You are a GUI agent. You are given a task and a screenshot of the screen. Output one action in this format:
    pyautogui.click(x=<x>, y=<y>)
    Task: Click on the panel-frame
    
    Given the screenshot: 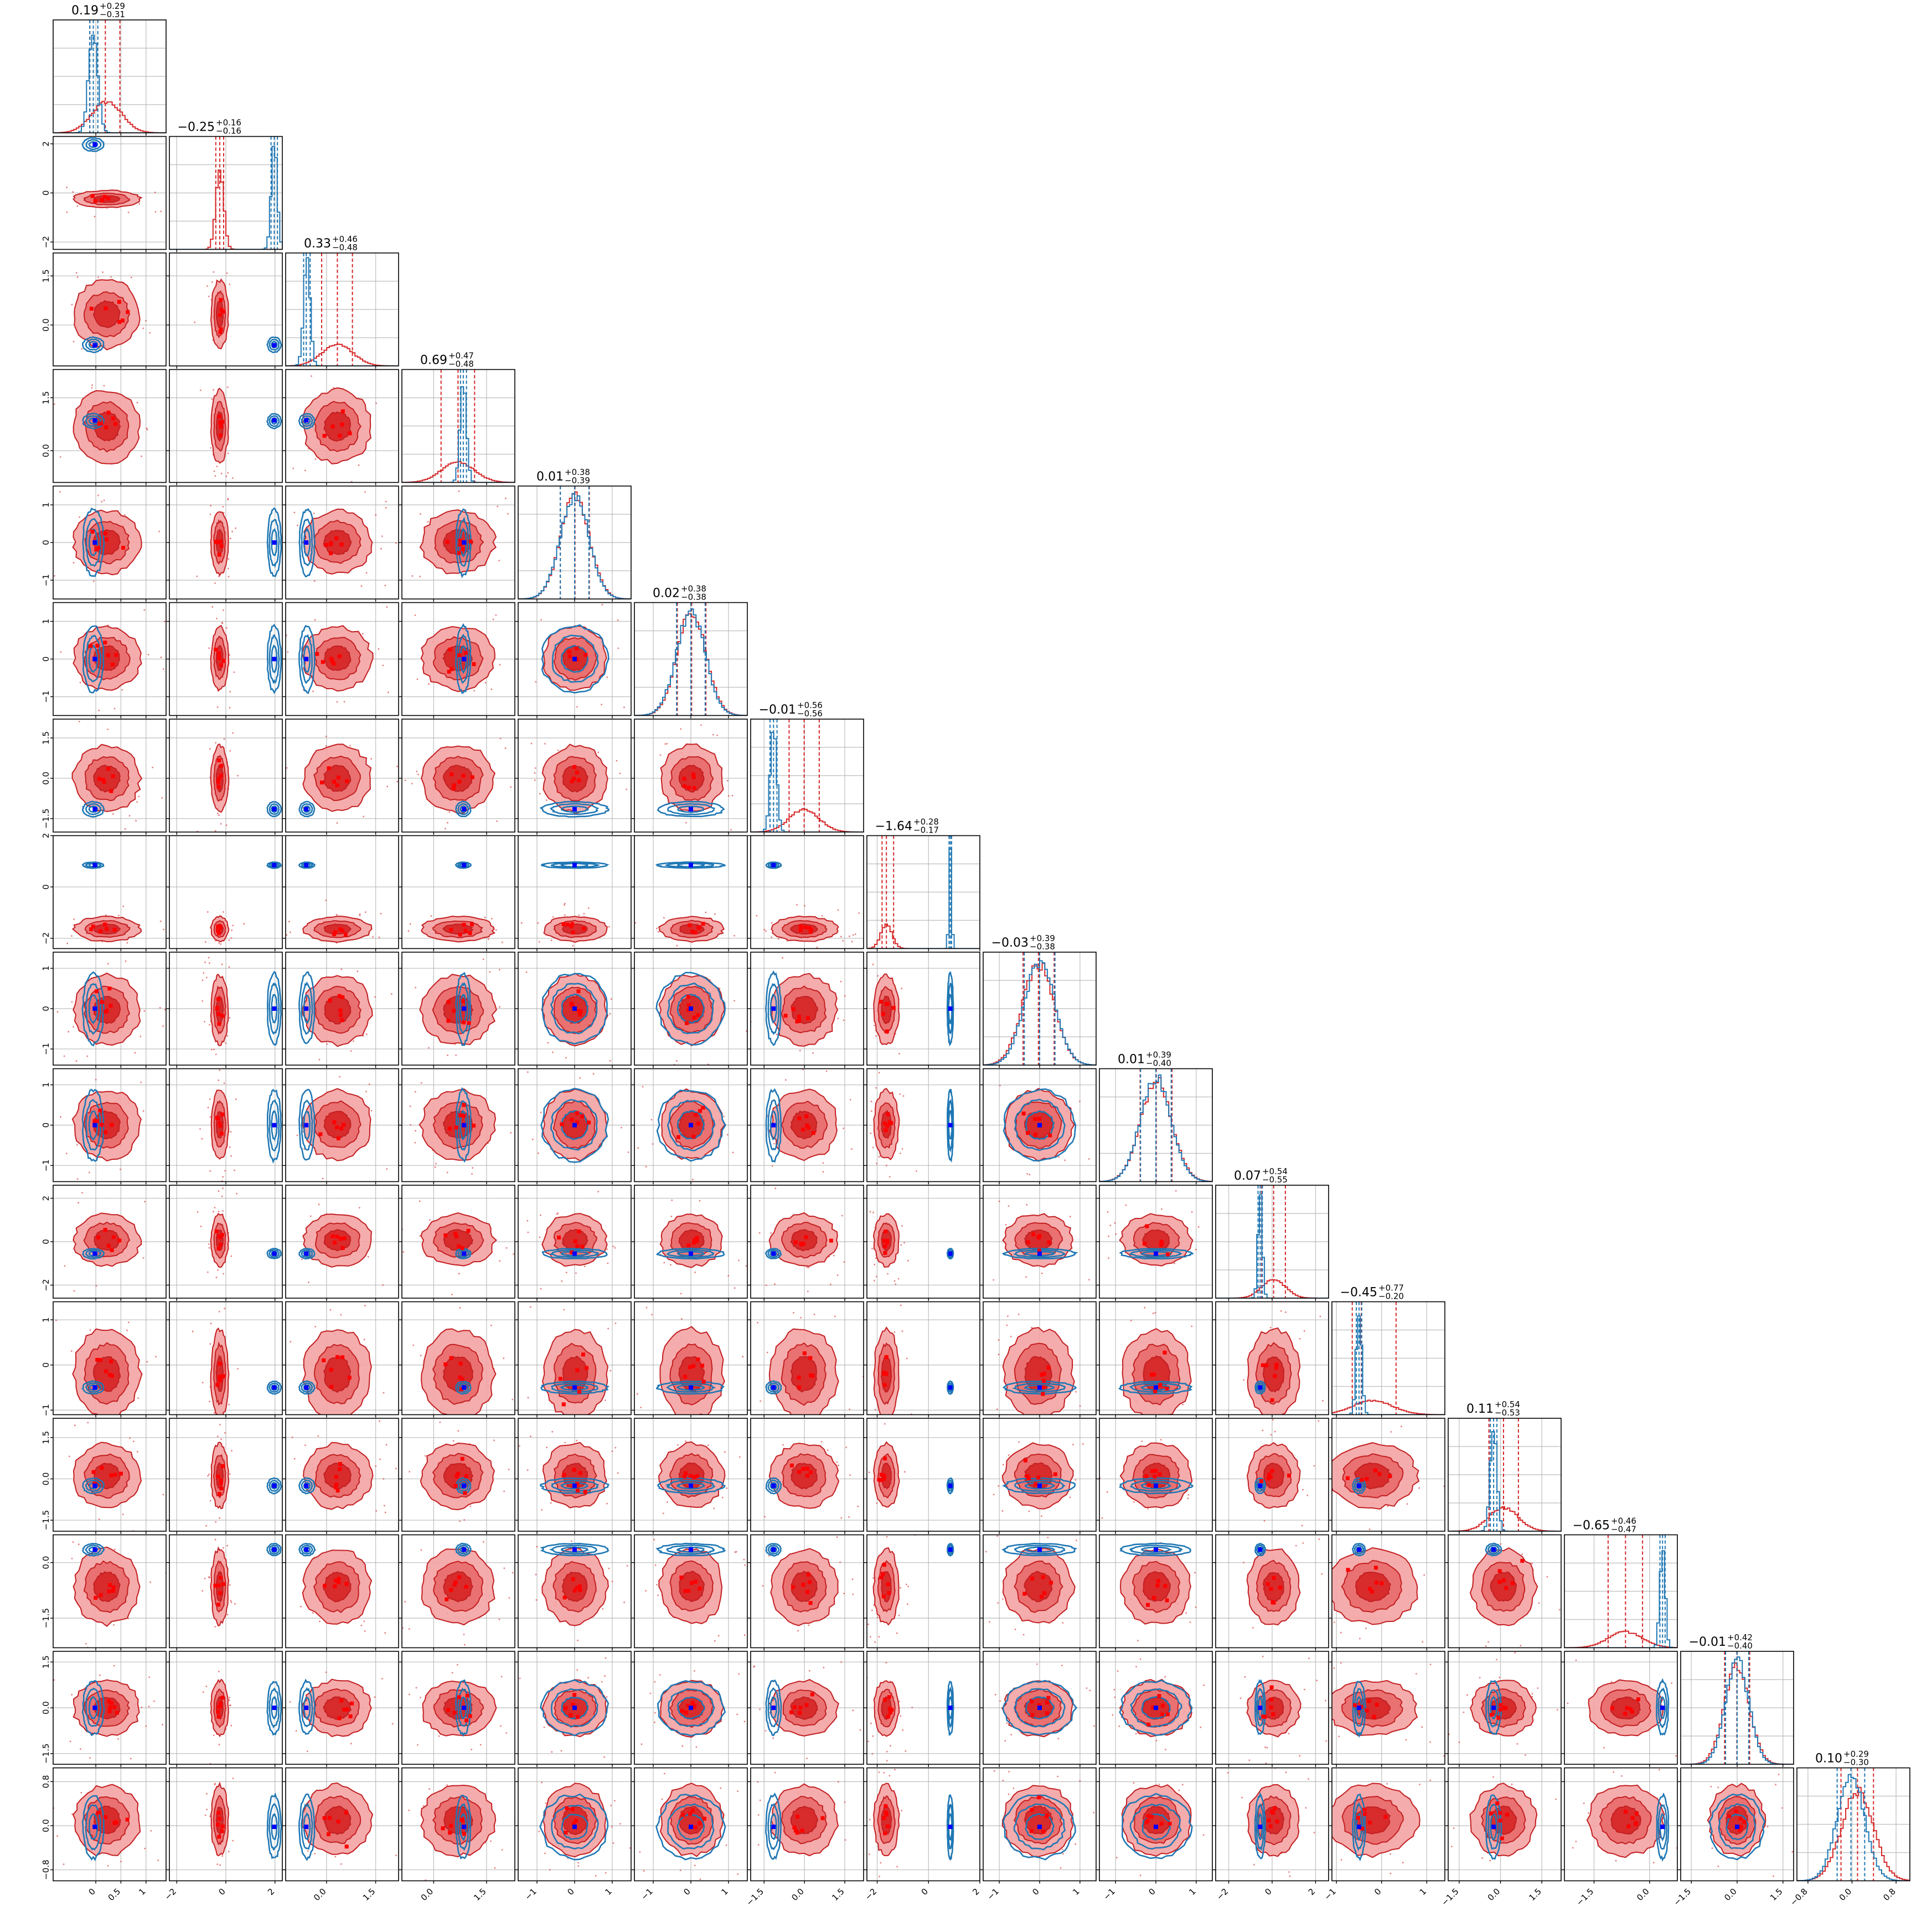 What is the action you would take?
    pyautogui.click(x=110, y=426)
    